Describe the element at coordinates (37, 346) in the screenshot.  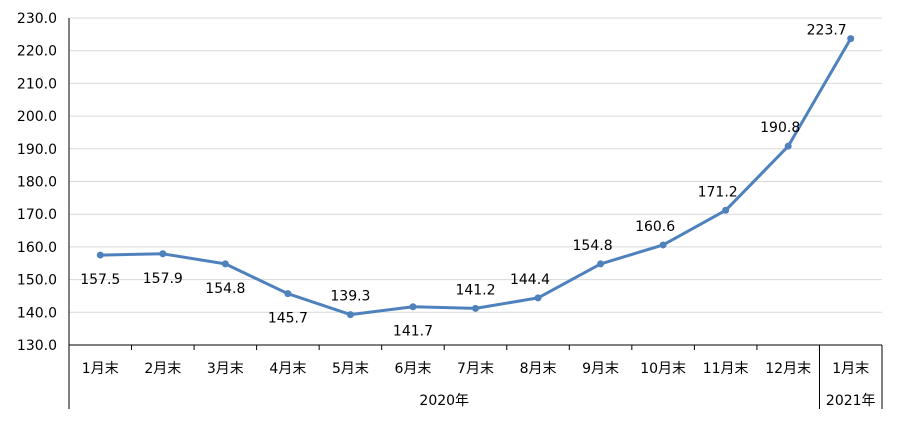
I see `y-tick-label: 130.0` at that location.